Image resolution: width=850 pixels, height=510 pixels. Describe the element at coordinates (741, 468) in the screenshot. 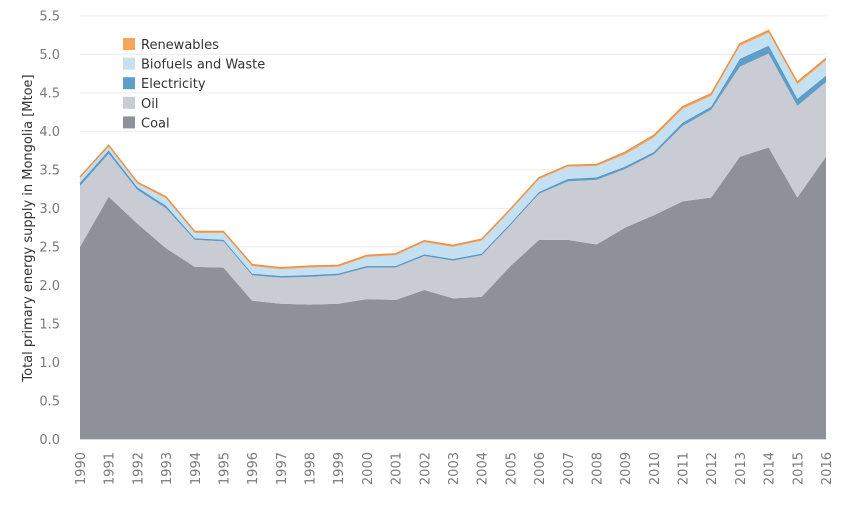

I see `x-tick-label: 2013` at that location.